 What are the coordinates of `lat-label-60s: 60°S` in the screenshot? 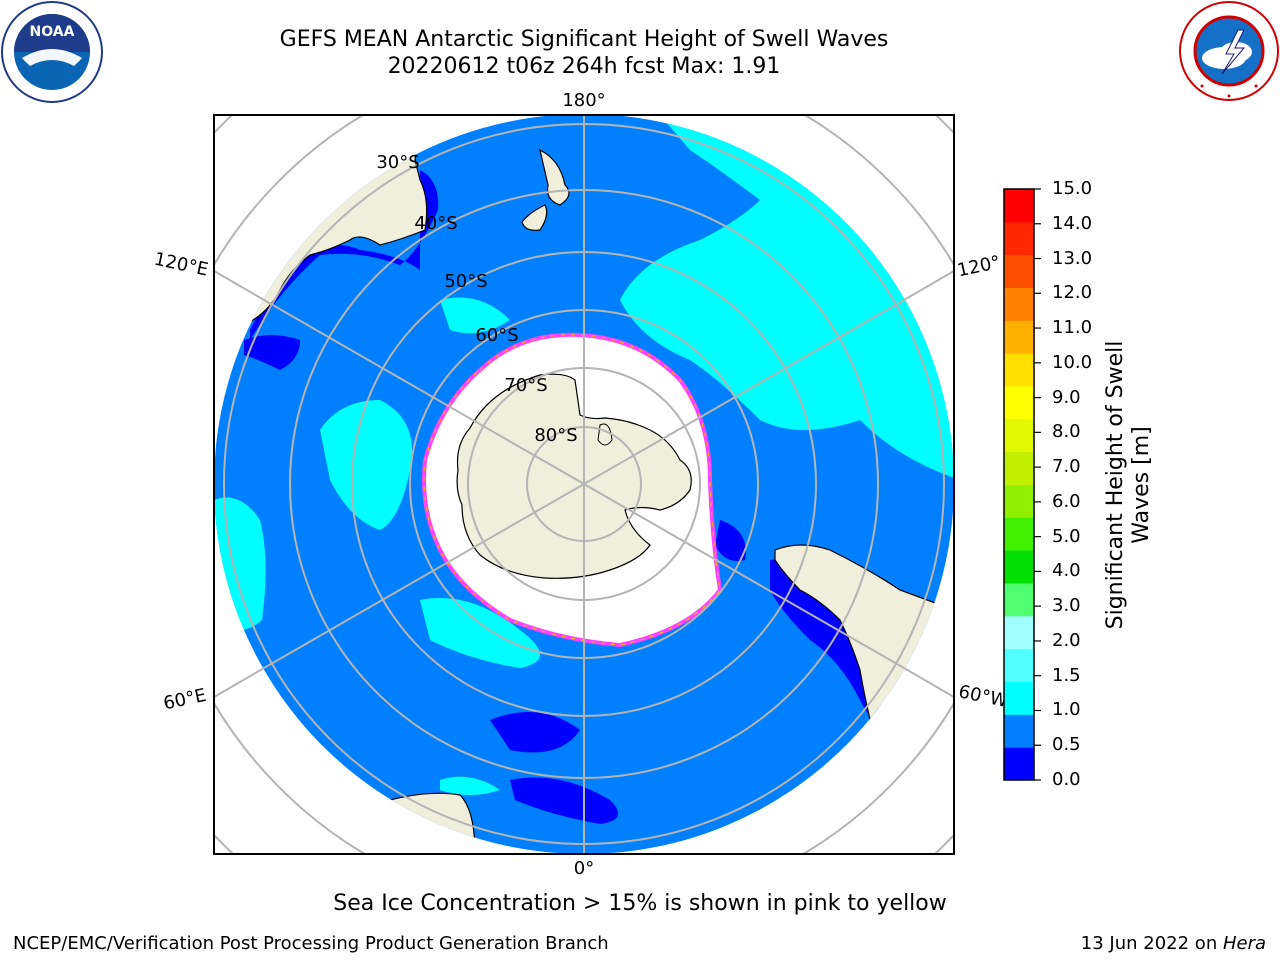 It's located at (496, 335).